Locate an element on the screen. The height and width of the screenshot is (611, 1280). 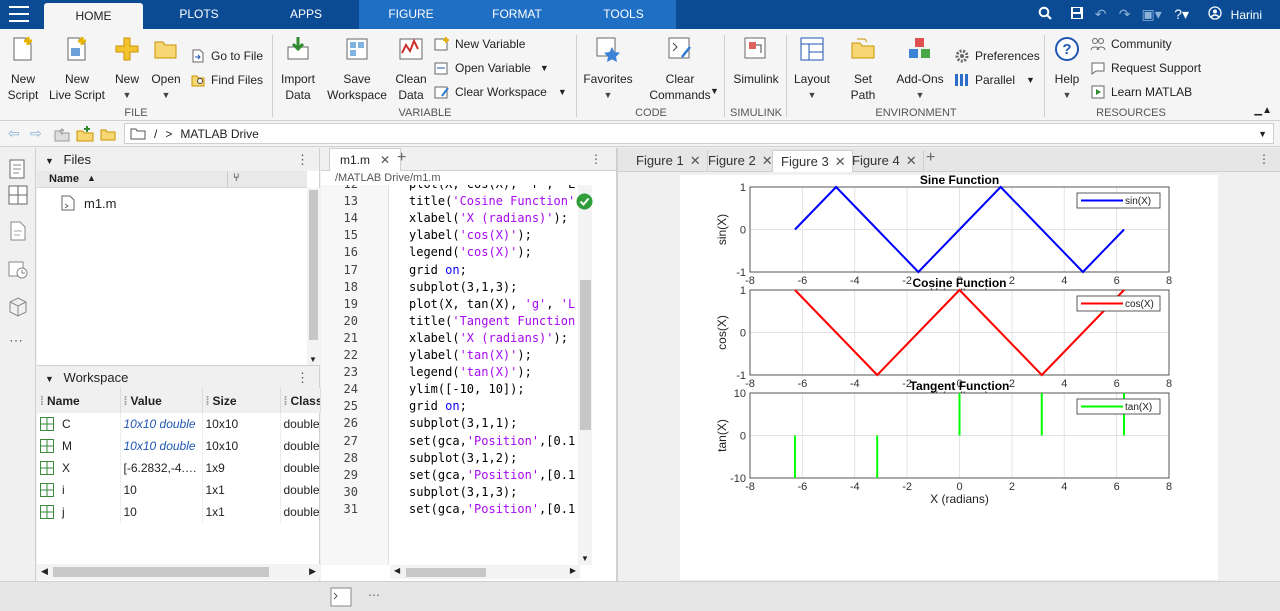
tab-tools: TOOLS is located at coordinates (623, 14).